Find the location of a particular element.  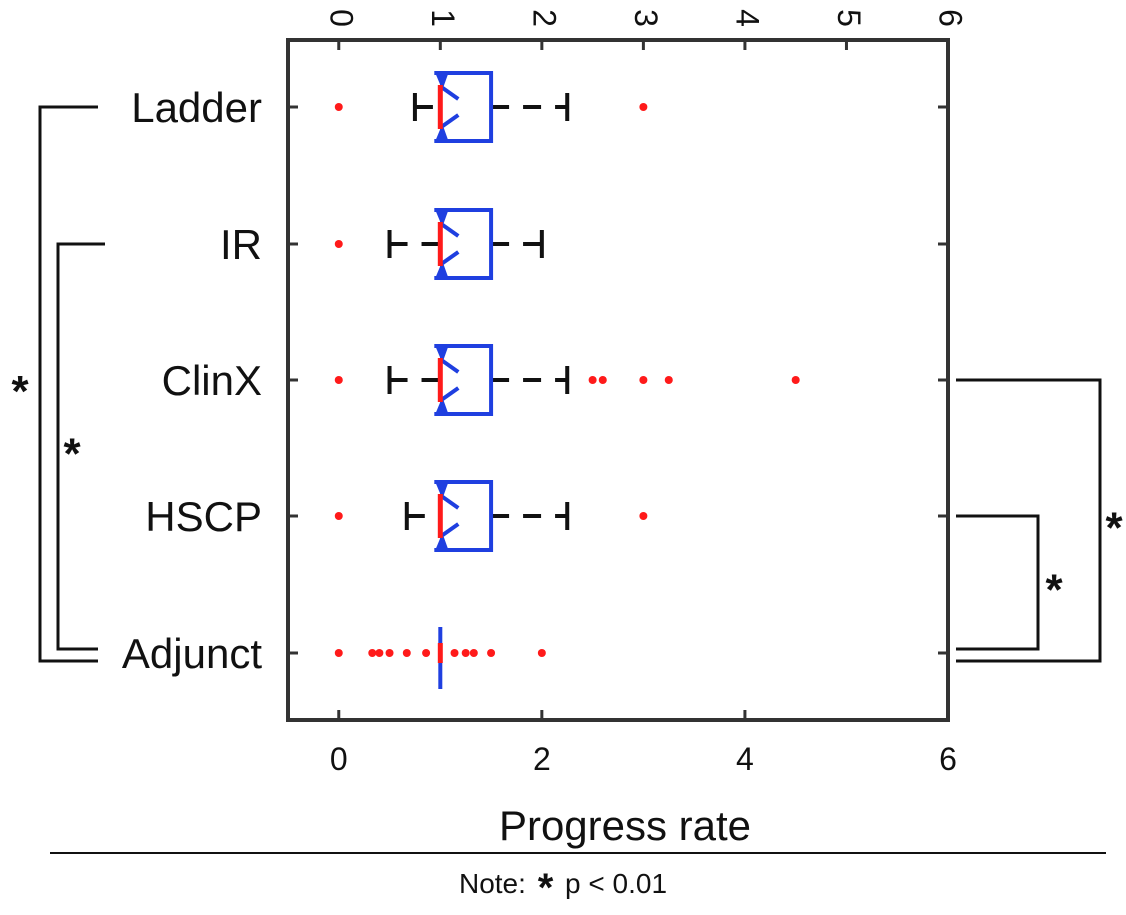

x-tick-label-top: 0 is located at coordinates (341, 18).